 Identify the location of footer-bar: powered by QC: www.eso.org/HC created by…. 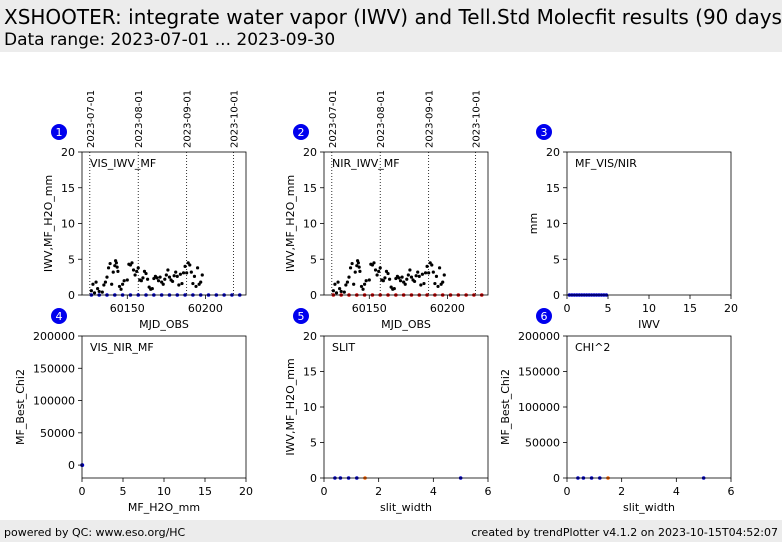
(391, 531).